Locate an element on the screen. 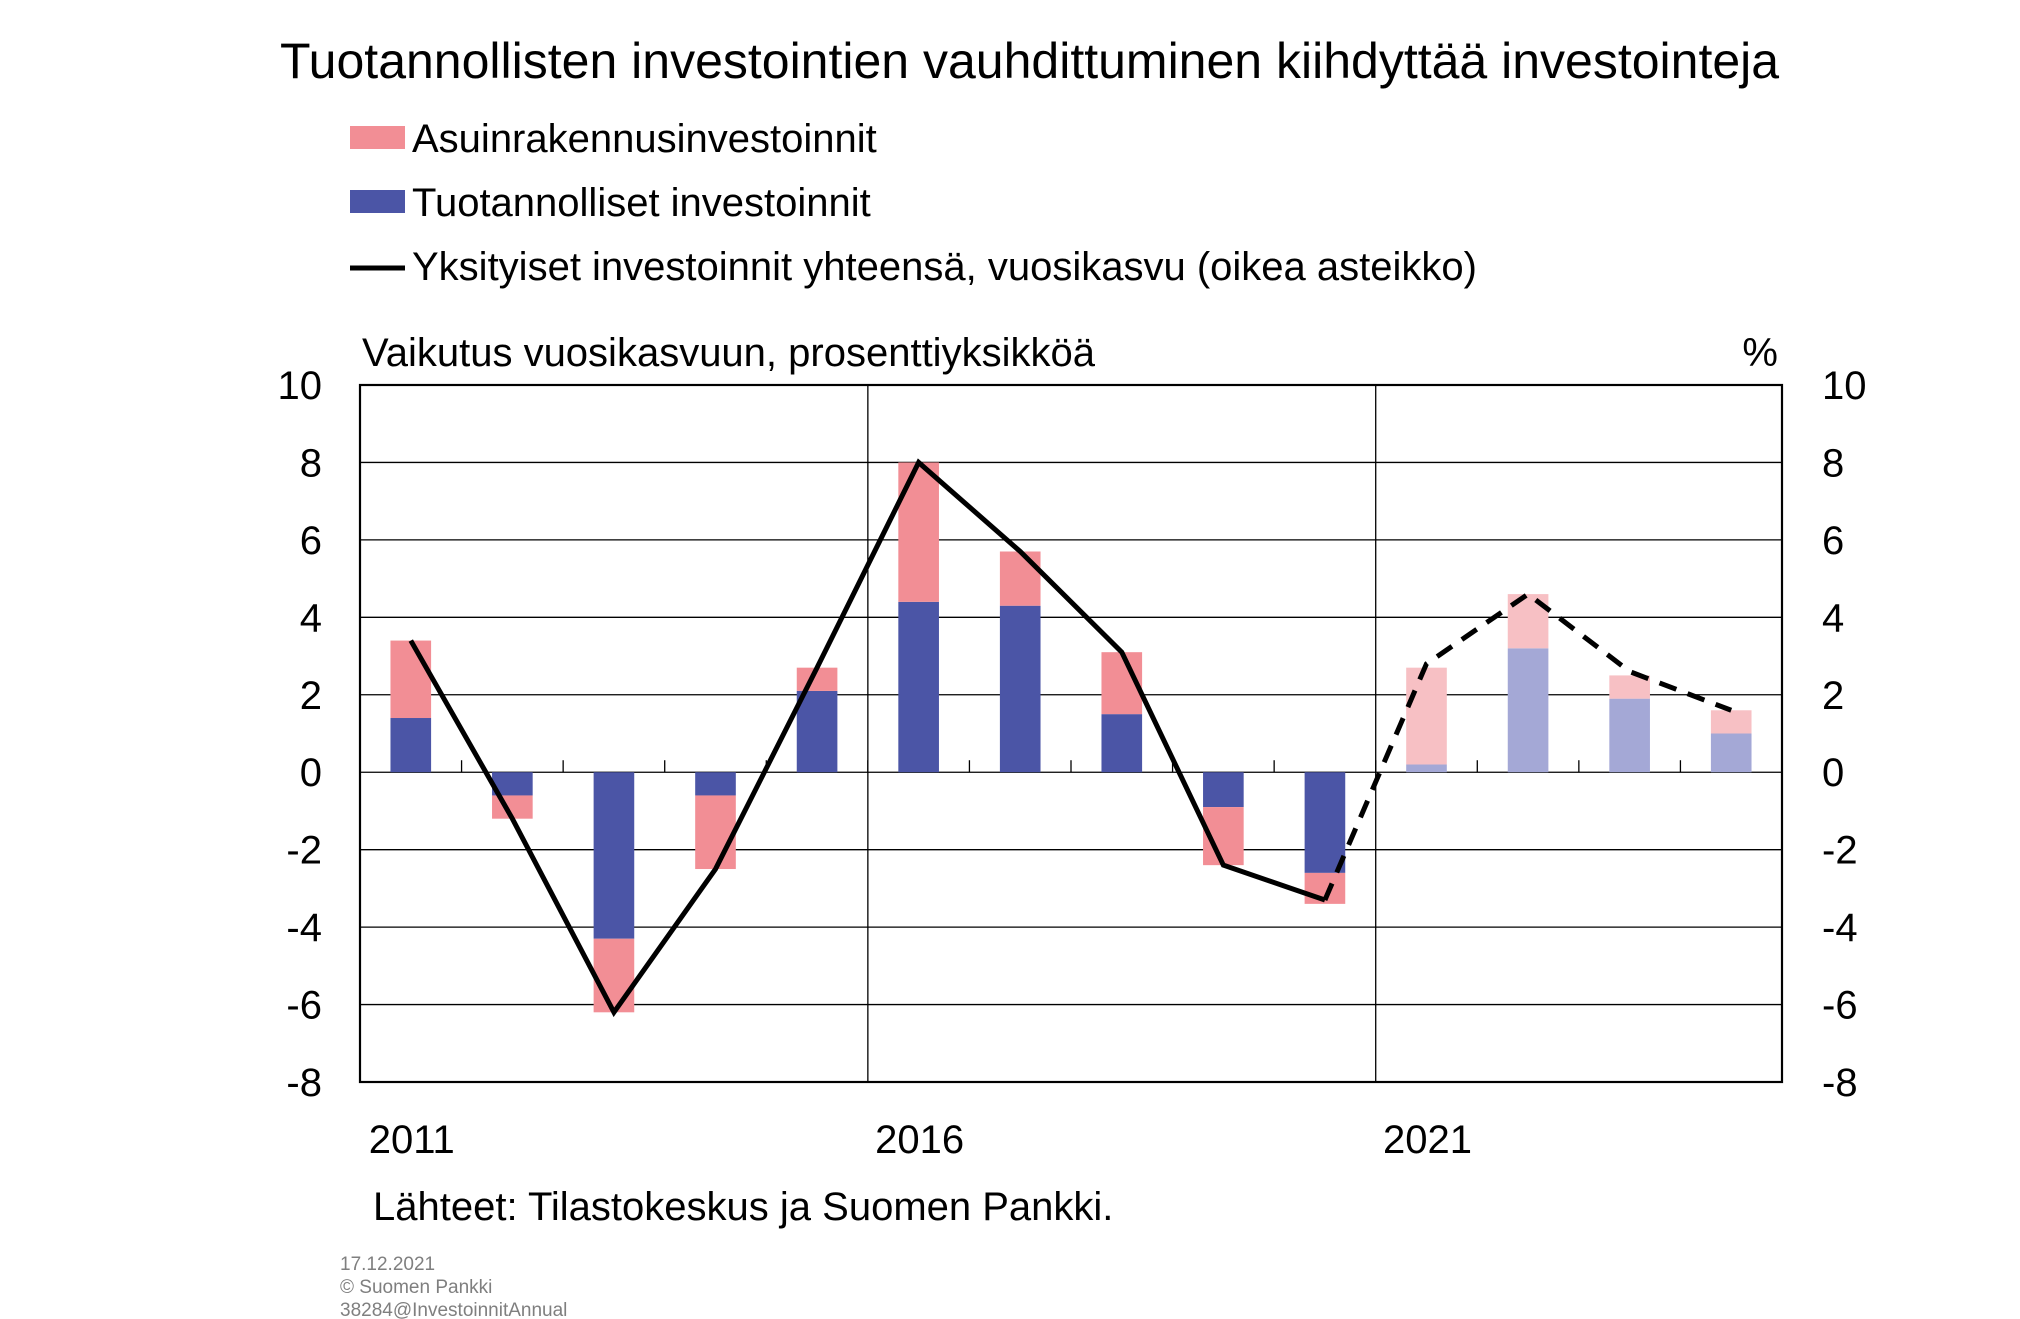 The height and width of the screenshot is (1319, 2020). source-note: Lähteet: Tilastokeskus ja Suomen Pankki. is located at coordinates (743, 1207).